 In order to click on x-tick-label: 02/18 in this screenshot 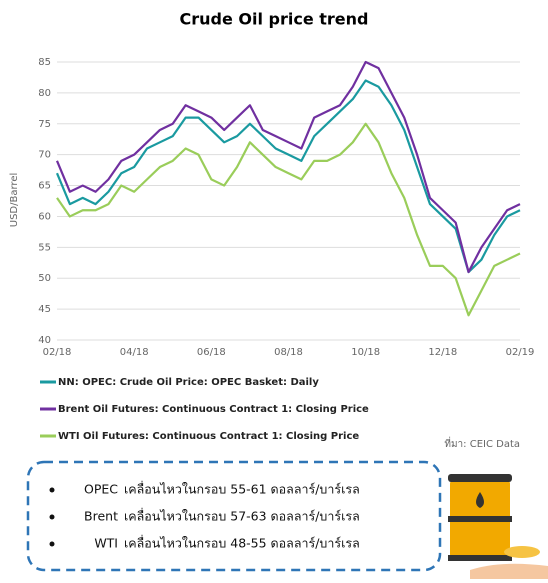, I will do `click(57, 352)`.